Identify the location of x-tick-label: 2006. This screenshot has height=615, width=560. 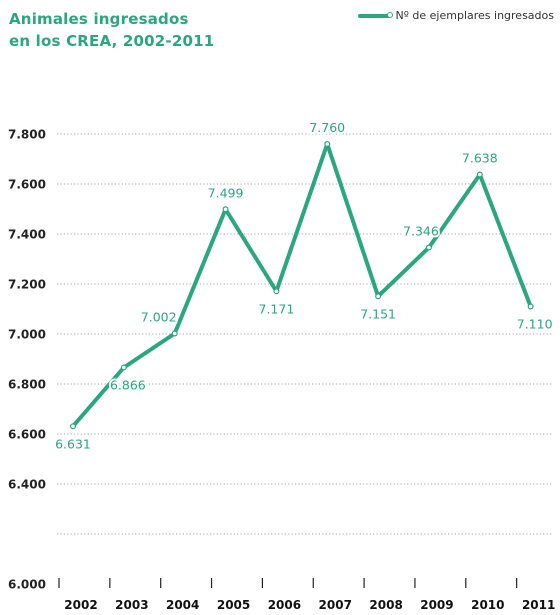
(284, 605).